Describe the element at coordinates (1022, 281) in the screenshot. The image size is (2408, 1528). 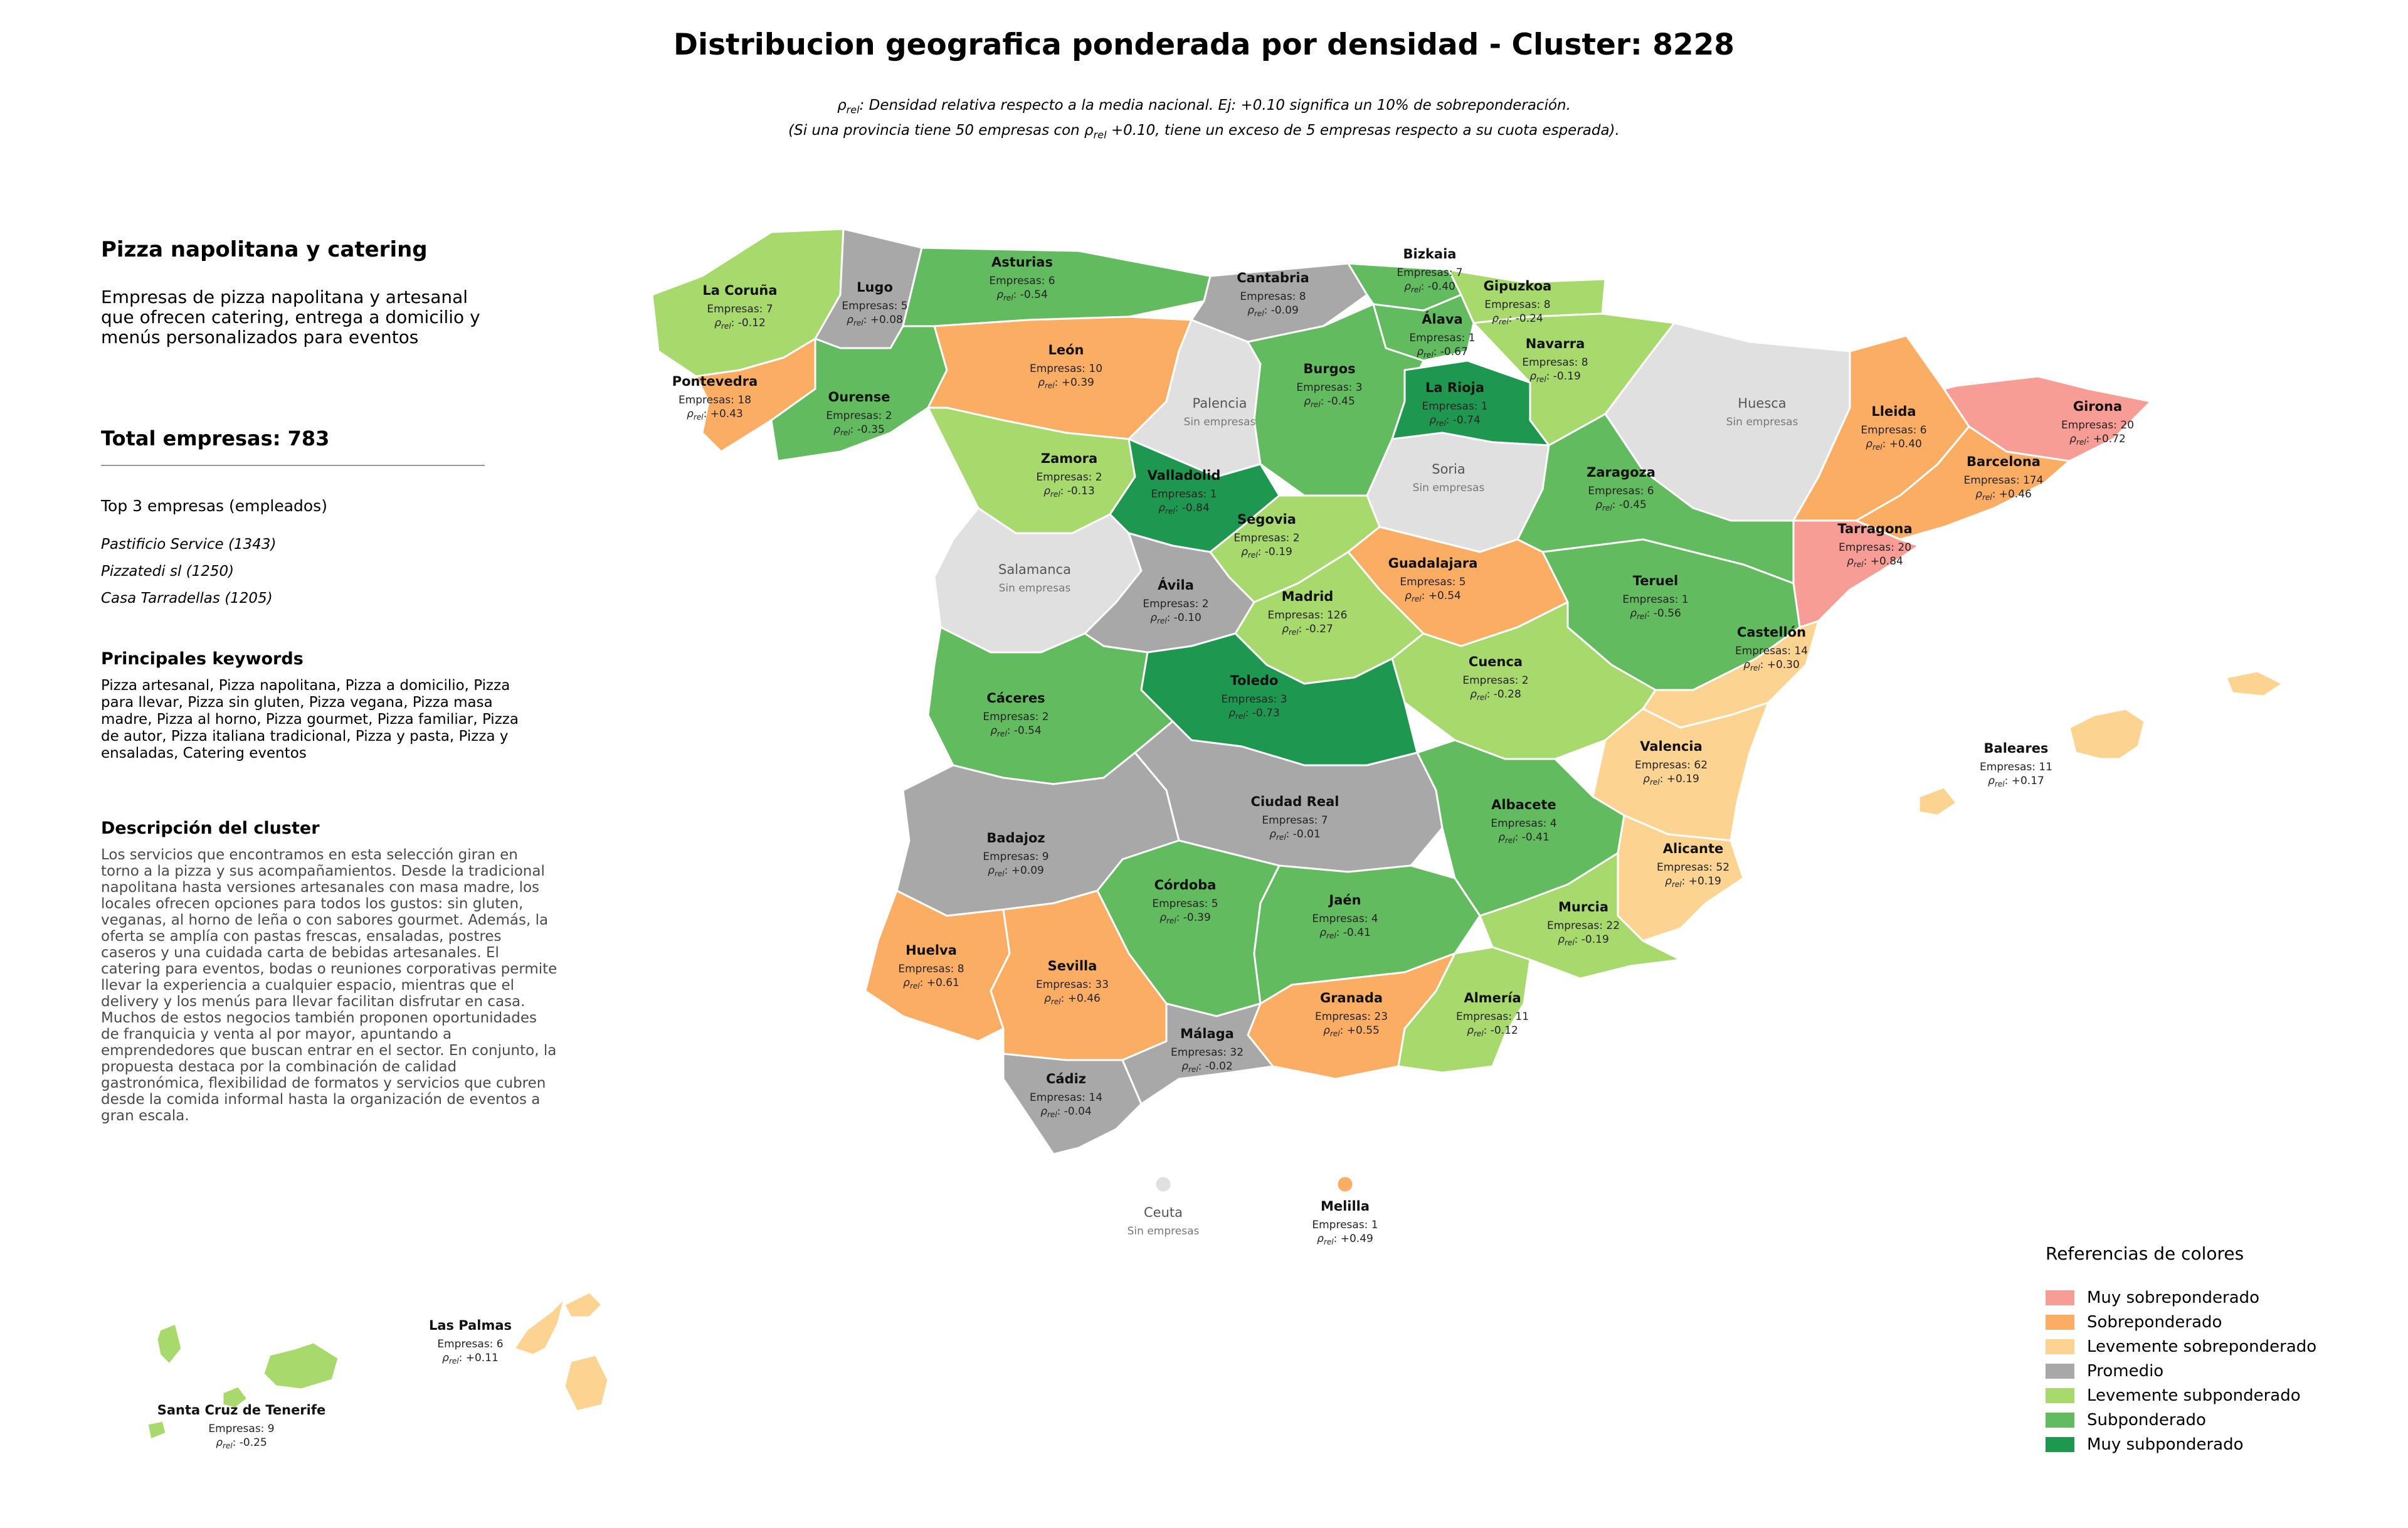
I see `province-companies: Empresas: 6` at that location.